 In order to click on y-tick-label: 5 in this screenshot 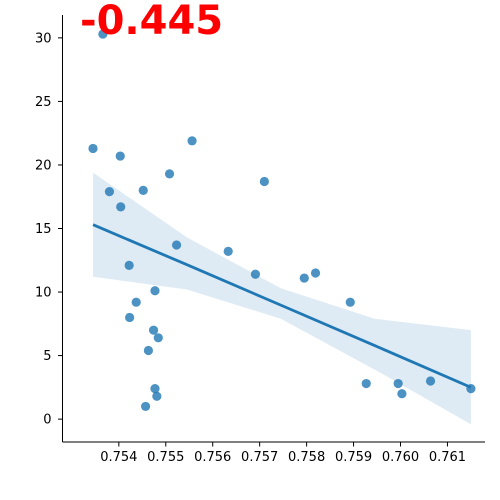, I will do `click(47, 356)`.